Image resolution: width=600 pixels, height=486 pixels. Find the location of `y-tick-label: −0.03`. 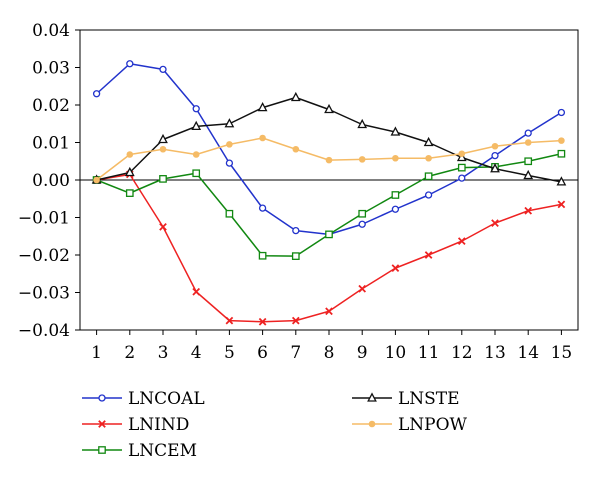

y-tick-label: −0.03 is located at coordinates (44, 294).